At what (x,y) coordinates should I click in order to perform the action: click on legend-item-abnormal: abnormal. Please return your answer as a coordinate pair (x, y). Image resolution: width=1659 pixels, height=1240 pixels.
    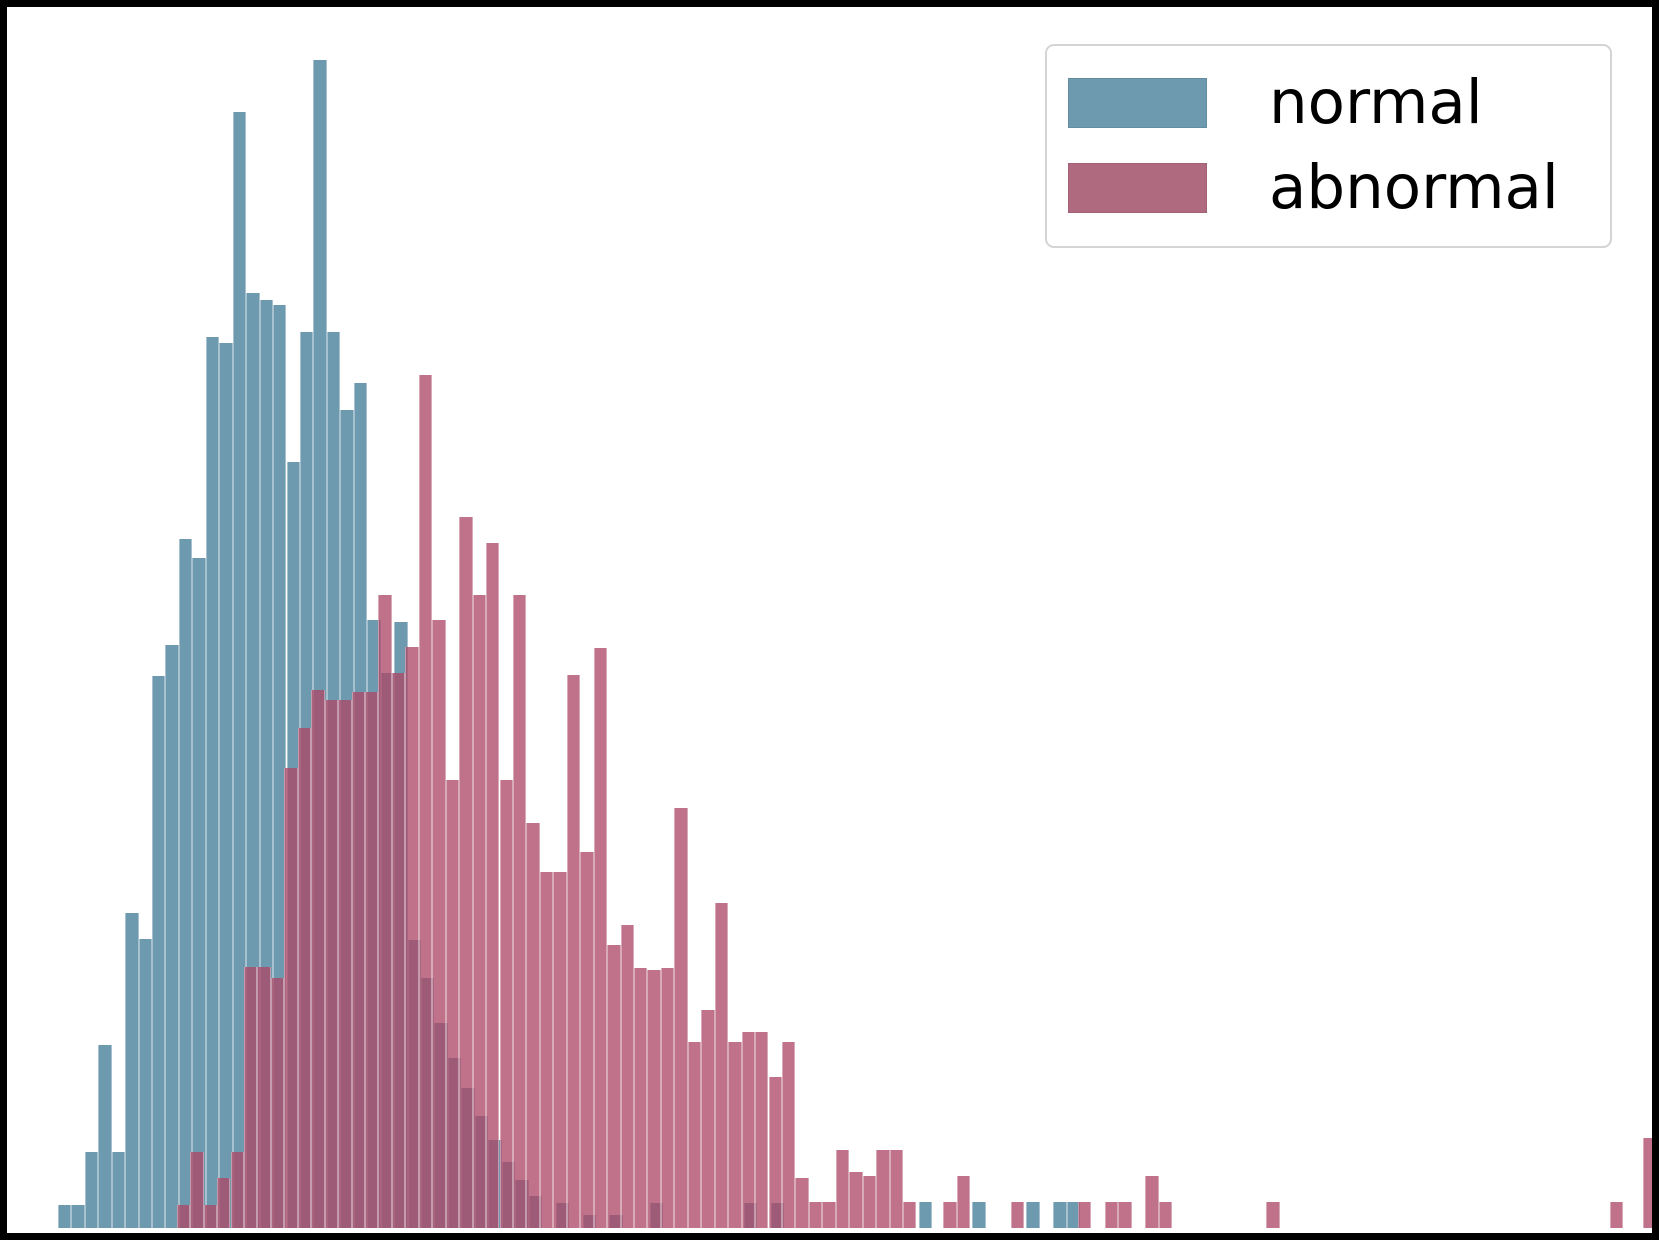
    Looking at the image, I should click on (1328, 187).